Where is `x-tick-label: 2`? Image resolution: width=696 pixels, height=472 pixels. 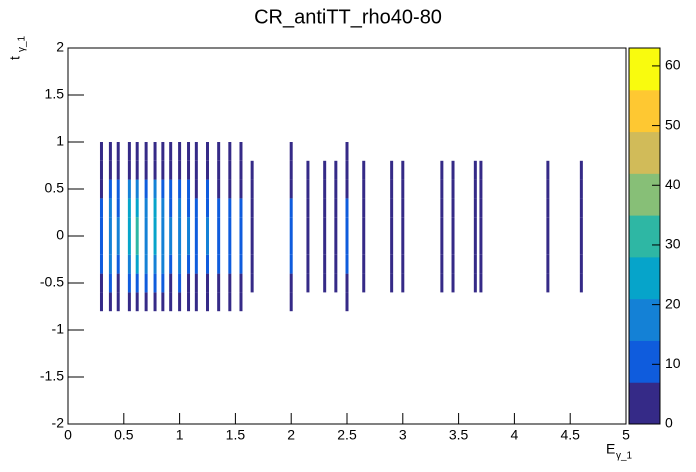 x-tick-label: 2 is located at coordinates (291, 435).